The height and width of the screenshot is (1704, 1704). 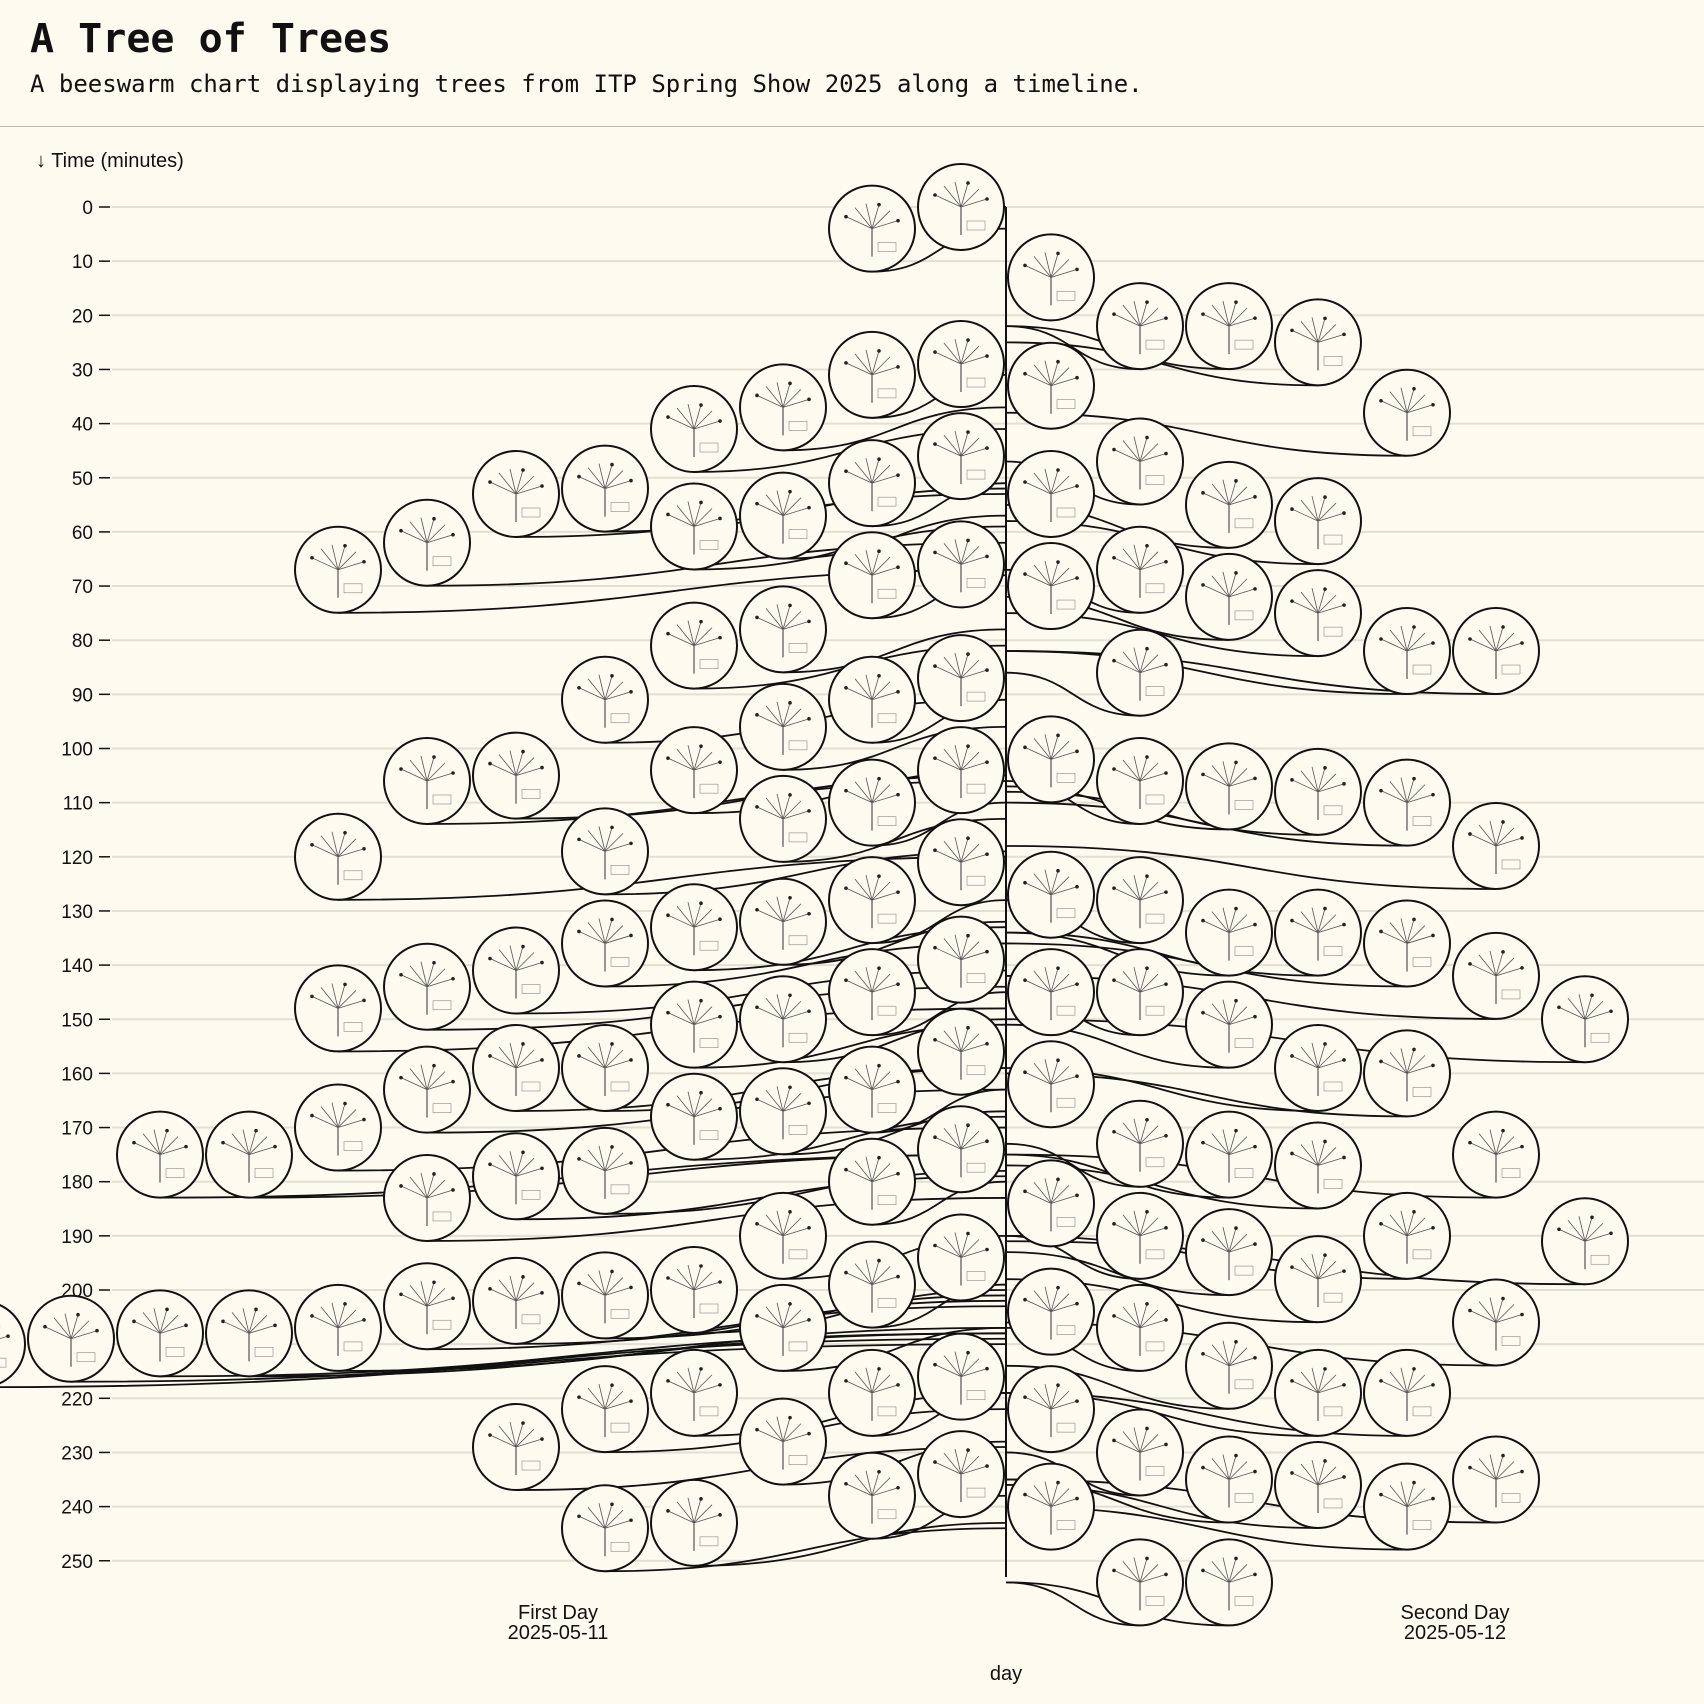 What do you see at coordinates (77, 750) in the screenshot?
I see `y-tick-label: 100` at bounding box center [77, 750].